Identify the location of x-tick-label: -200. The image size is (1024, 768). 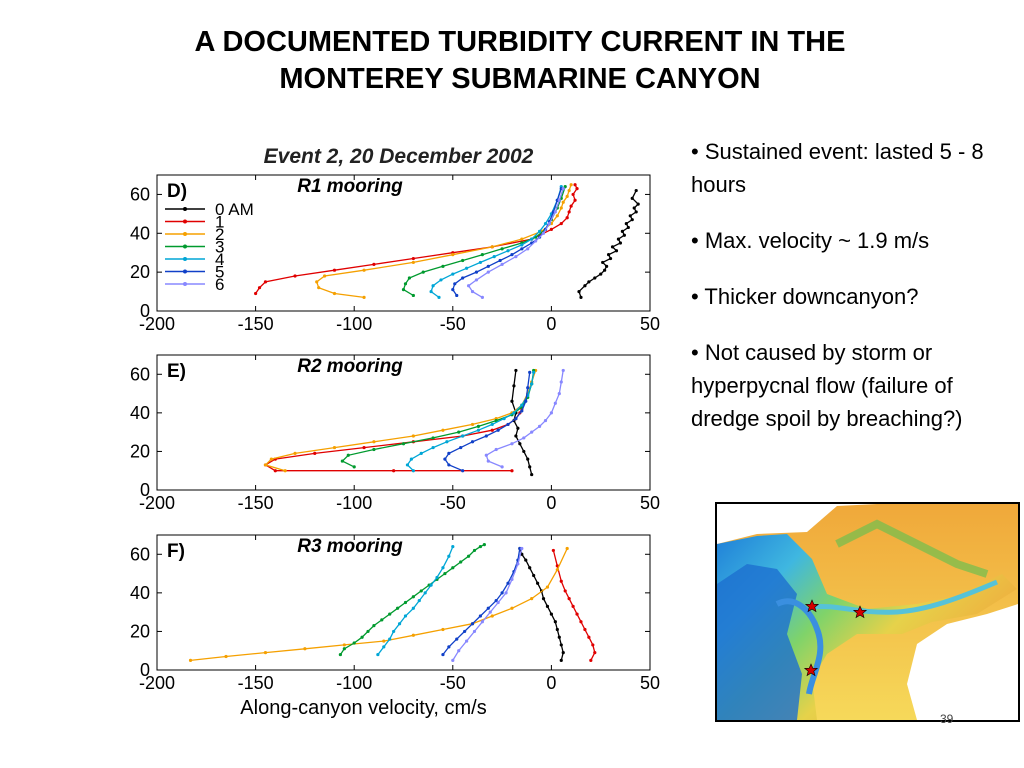
(157, 324).